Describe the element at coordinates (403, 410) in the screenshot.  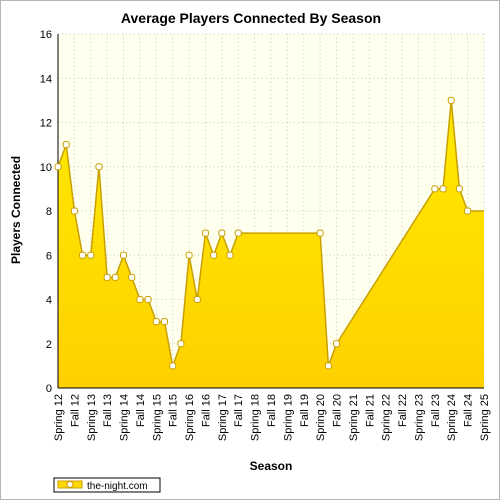
I see `x-tick-label: Fall 22` at that location.